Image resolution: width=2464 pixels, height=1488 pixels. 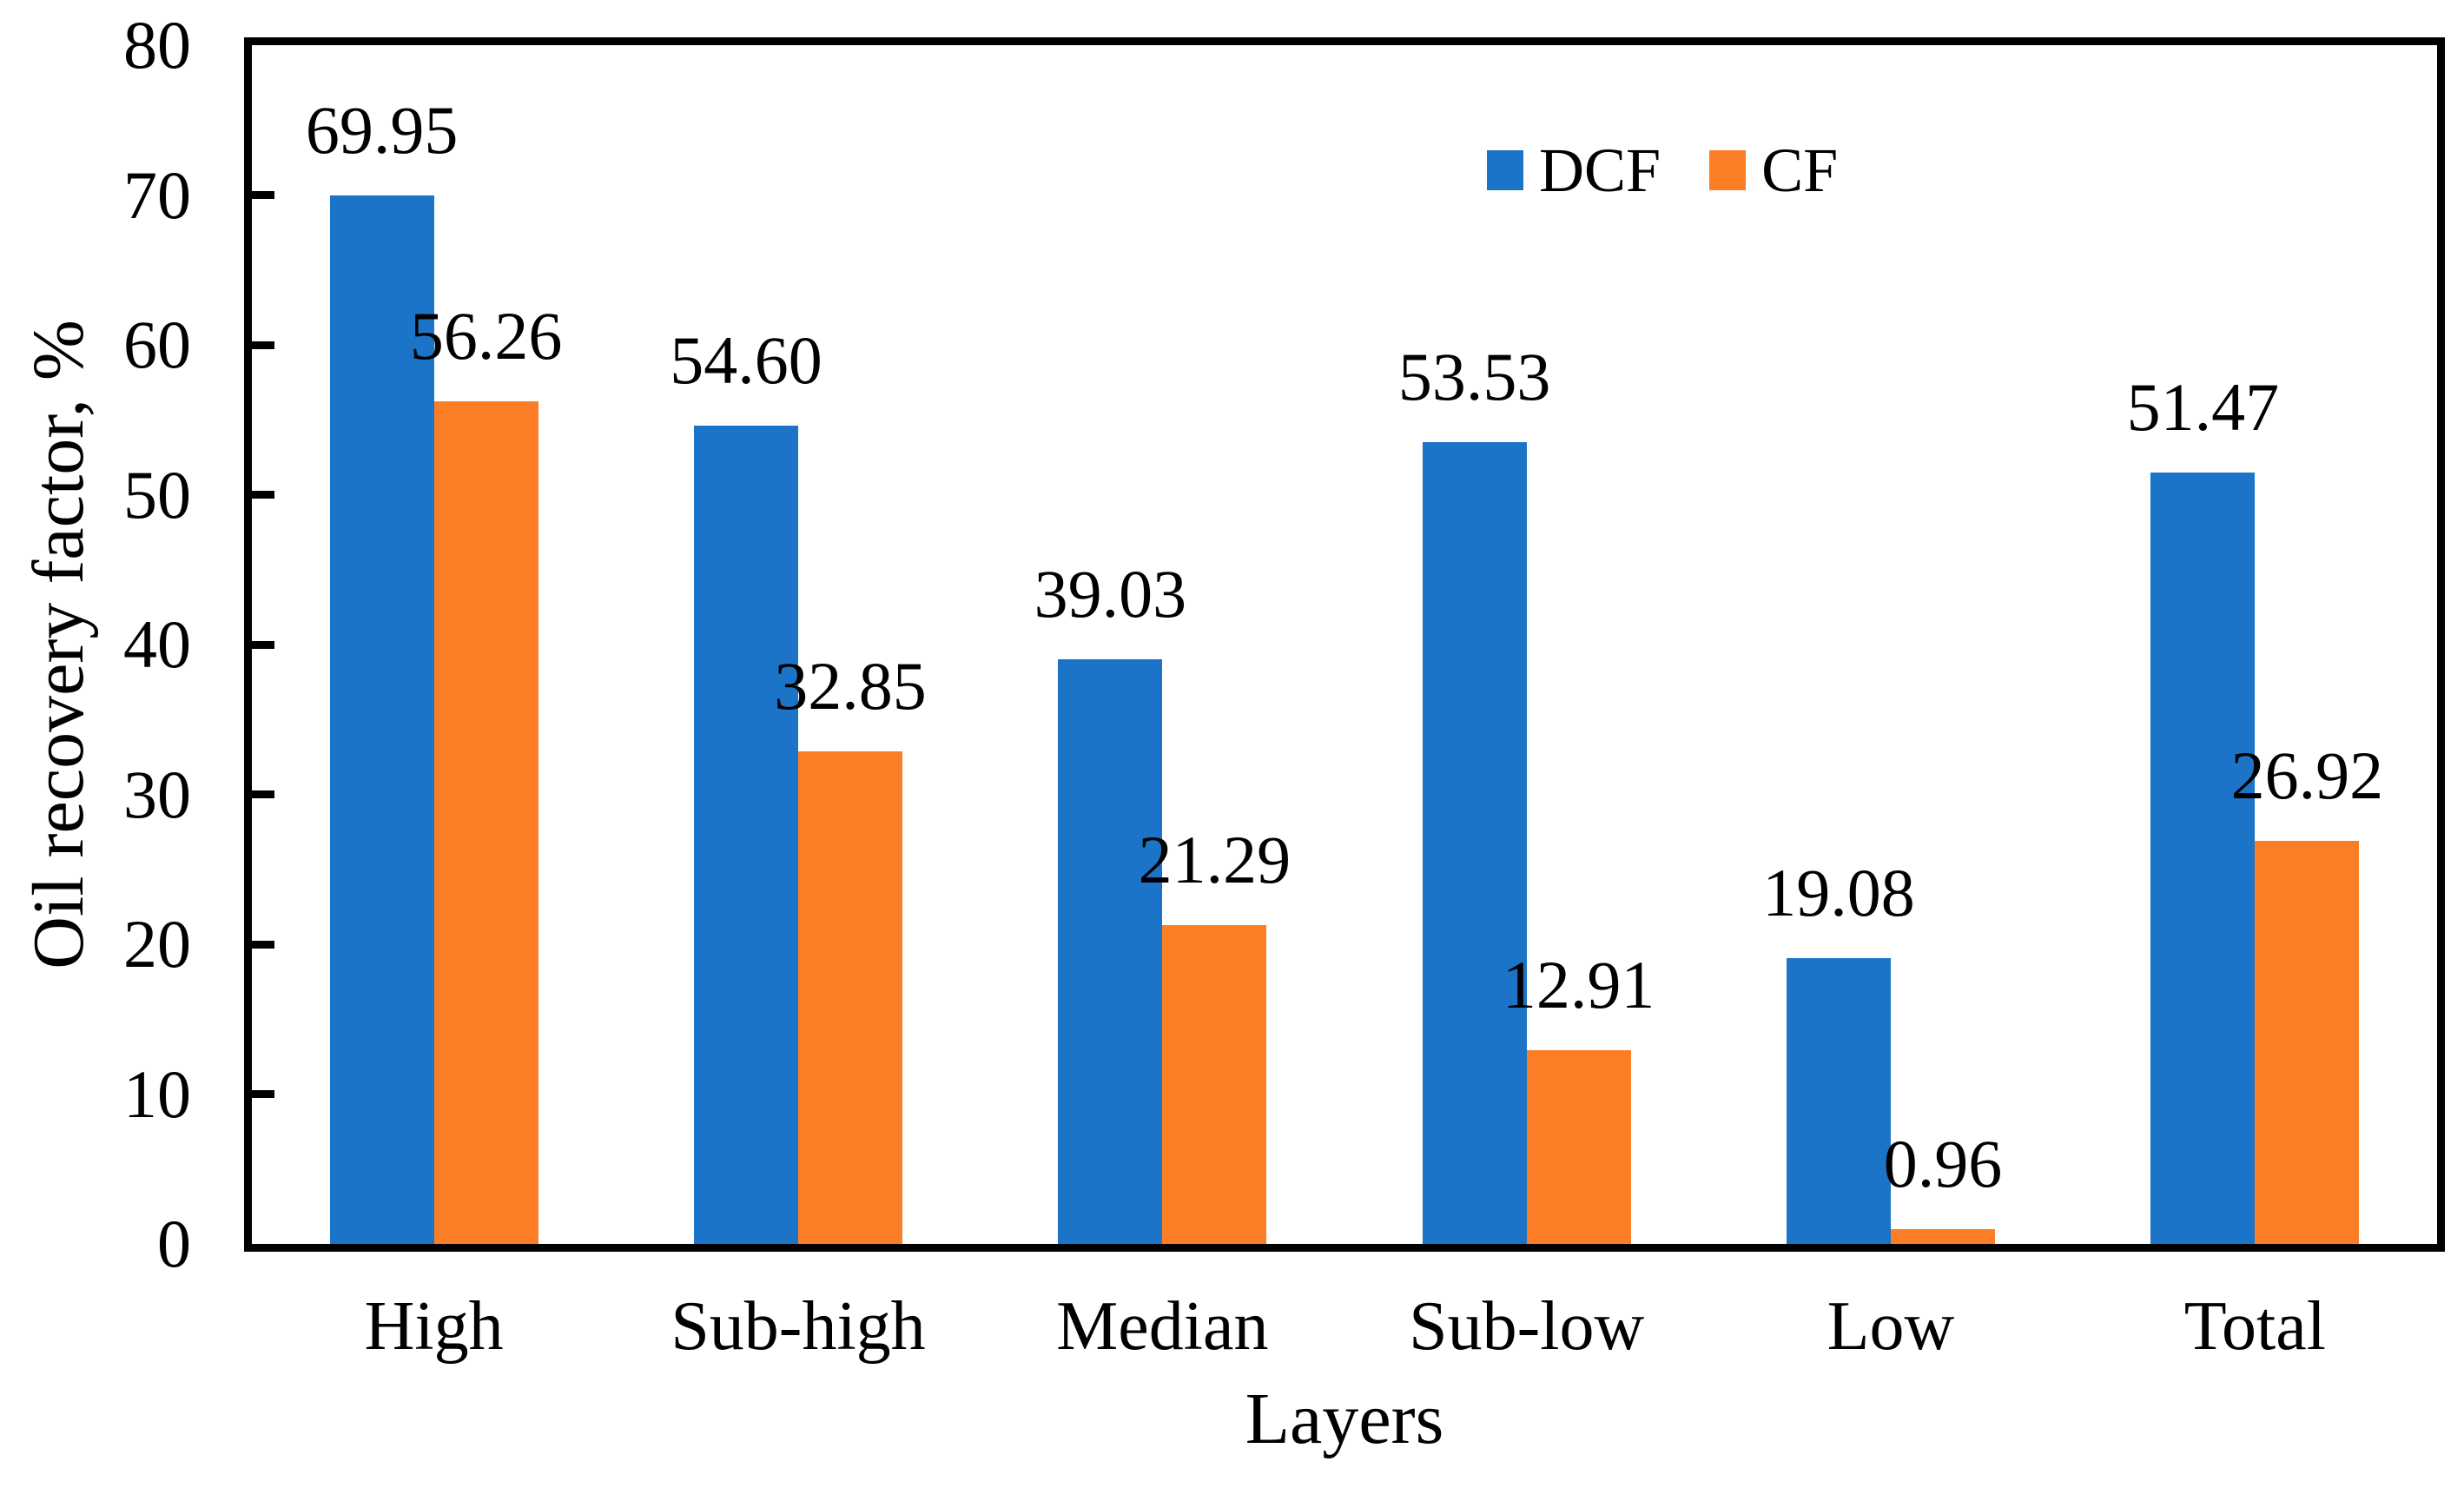 What do you see at coordinates (157, 1093) in the screenshot?
I see `y-tick-label-10: 10` at bounding box center [157, 1093].